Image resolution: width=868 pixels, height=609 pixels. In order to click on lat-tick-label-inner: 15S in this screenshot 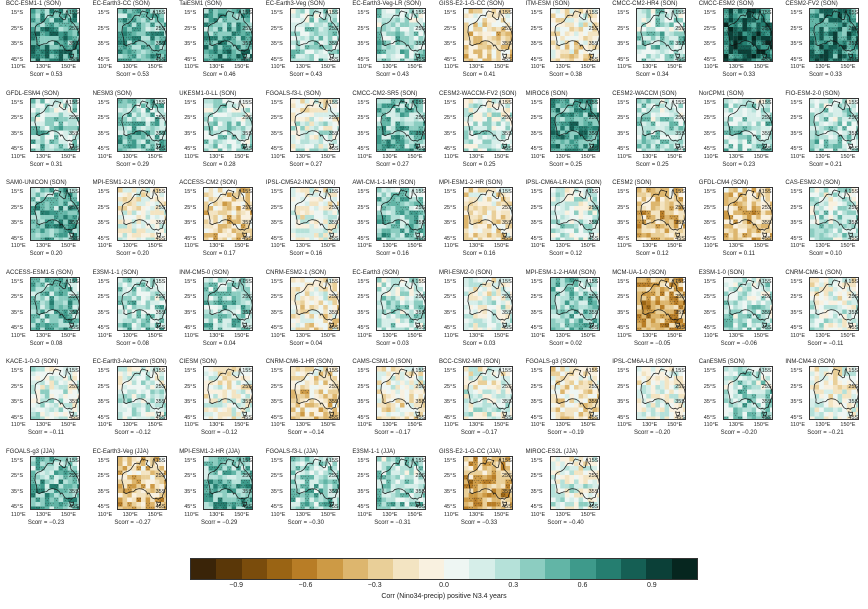, I will do `click(507, 13)`.